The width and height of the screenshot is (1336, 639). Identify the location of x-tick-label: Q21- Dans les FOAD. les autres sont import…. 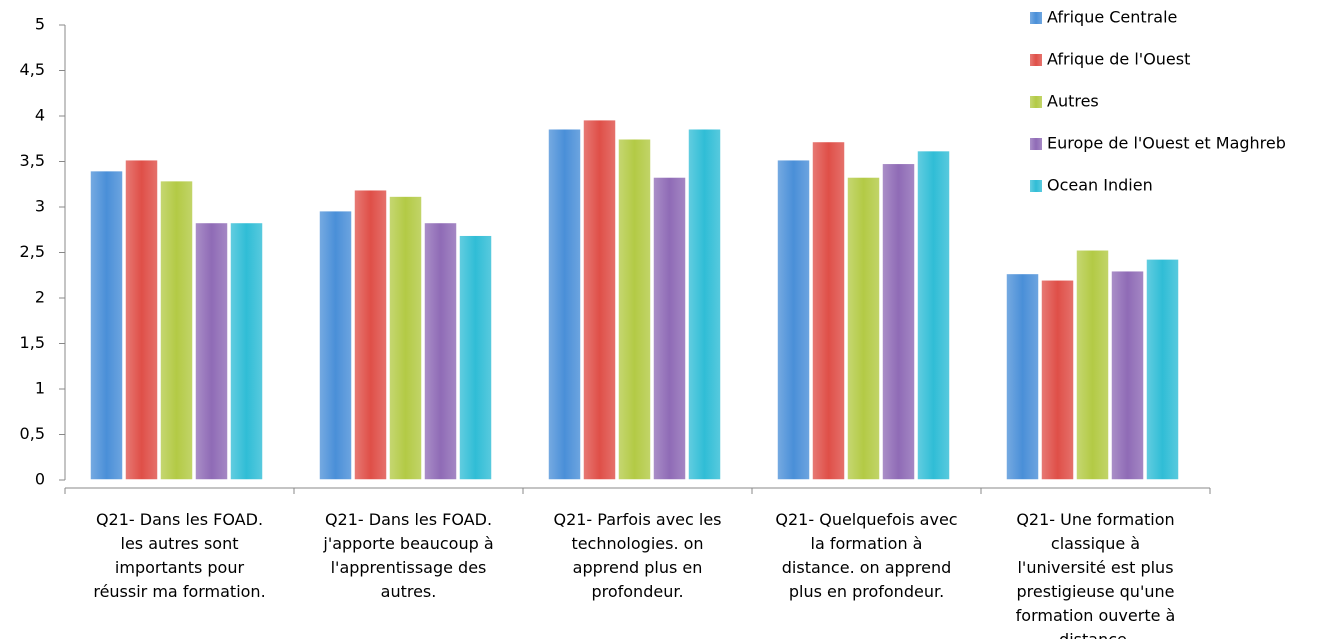
(179, 555).